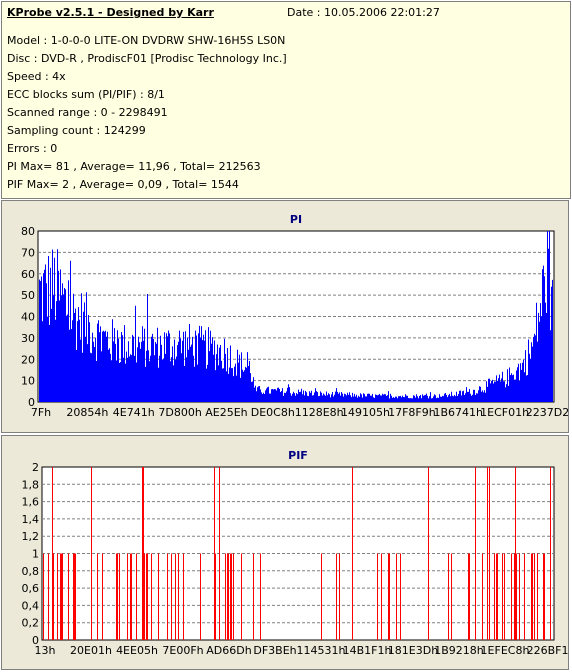 The height and width of the screenshot is (672, 572). Describe the element at coordinates (459, 412) in the screenshot. I see `pi-x-tick-label: 1B6741h` at that location.